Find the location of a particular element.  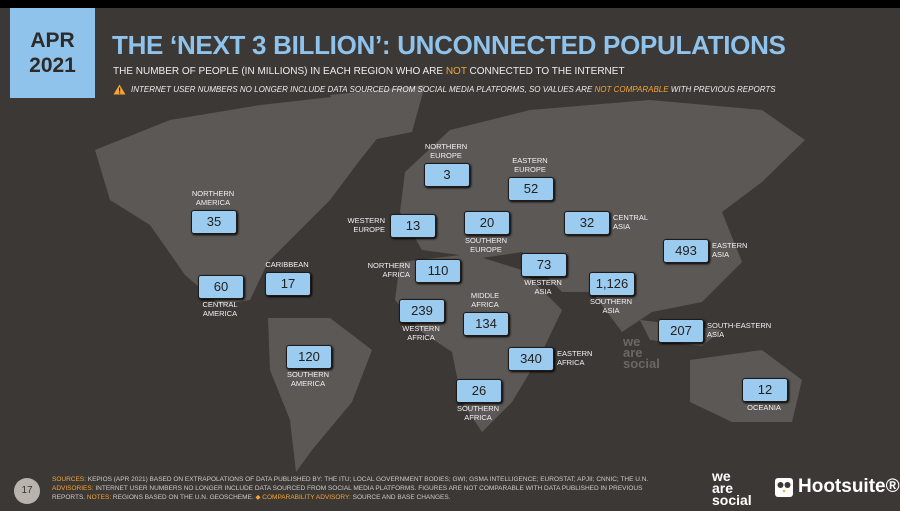

footer-label: ◆ COMPARABILITY ADVISORY: is located at coordinates (303, 497).